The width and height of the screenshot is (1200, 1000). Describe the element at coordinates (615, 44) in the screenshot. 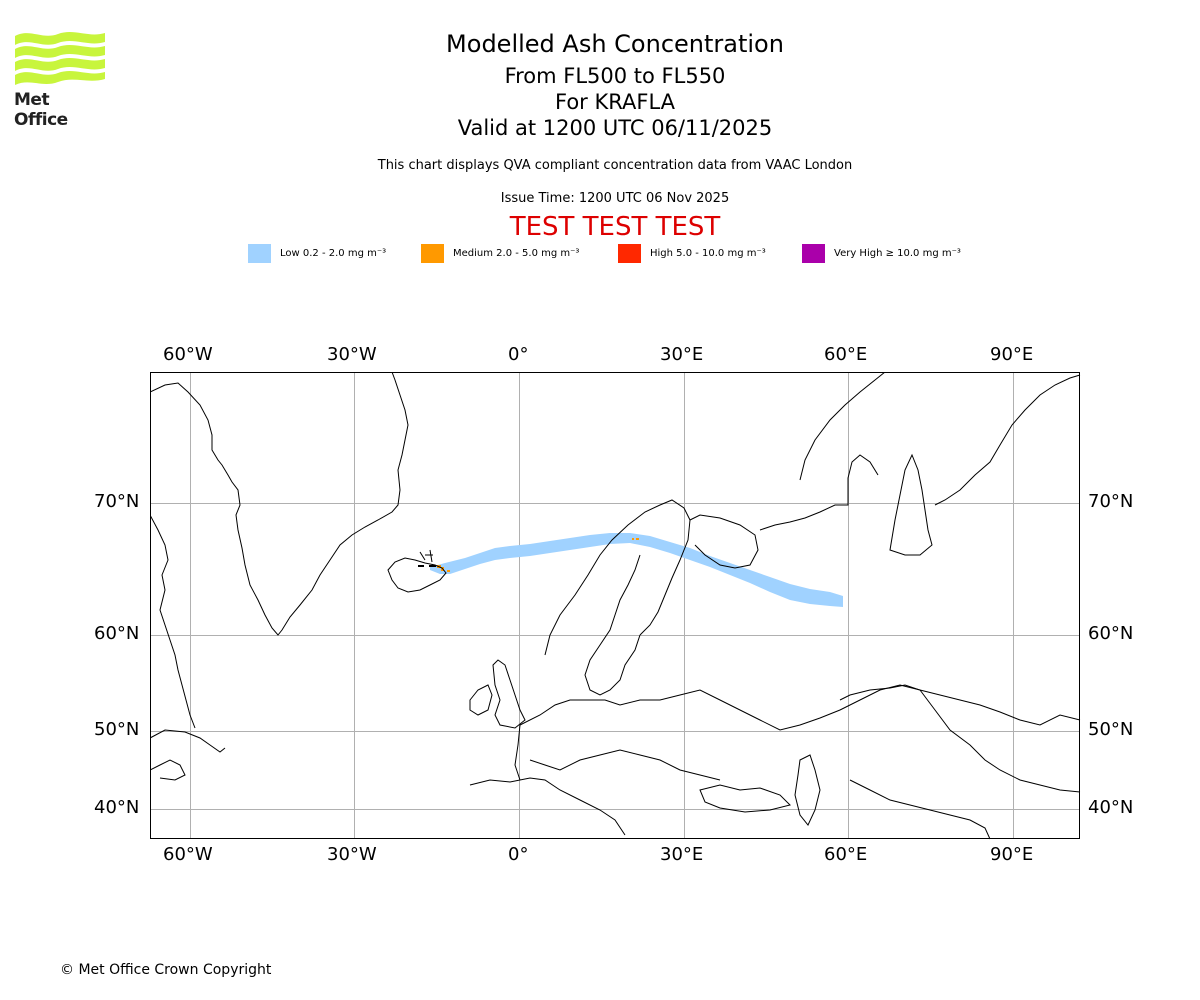

I see `chart-title: Modelled Ash Concentration` at that location.